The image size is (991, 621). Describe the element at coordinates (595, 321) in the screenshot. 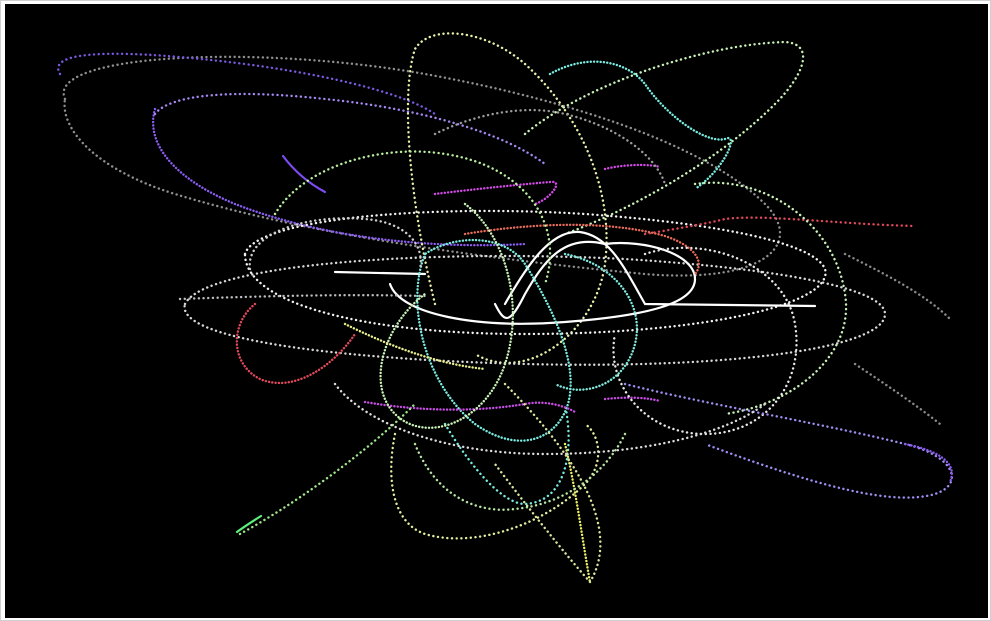

I see `trail-cyan-inner-right` at that location.